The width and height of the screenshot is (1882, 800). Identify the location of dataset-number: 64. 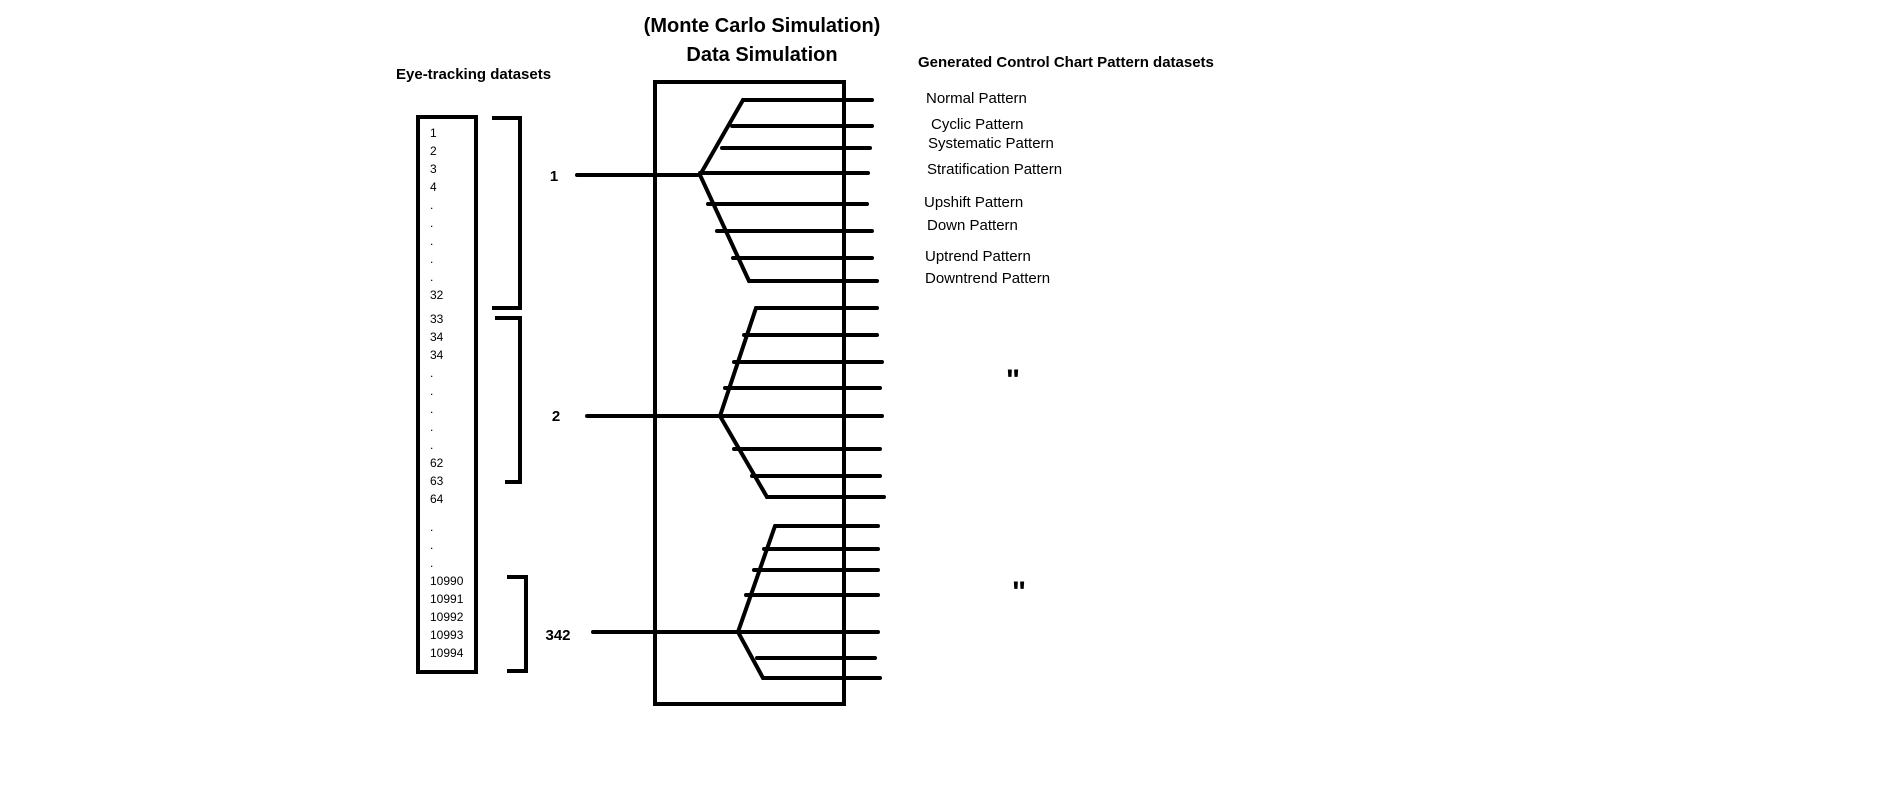
(437, 499).